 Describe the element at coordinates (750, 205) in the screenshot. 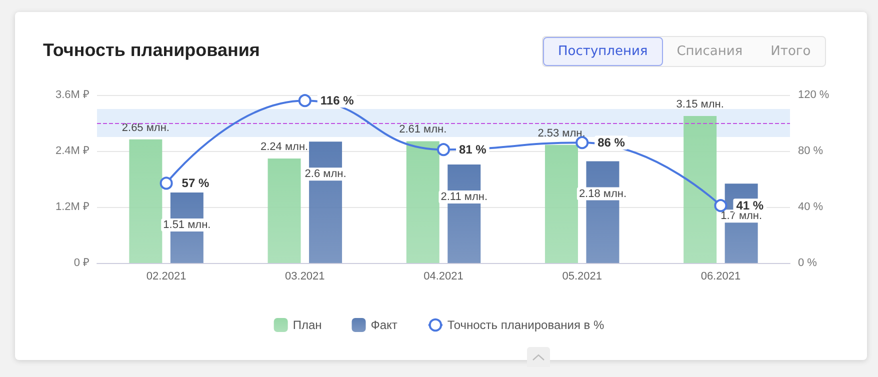

I see `data-label: 41 %` at that location.